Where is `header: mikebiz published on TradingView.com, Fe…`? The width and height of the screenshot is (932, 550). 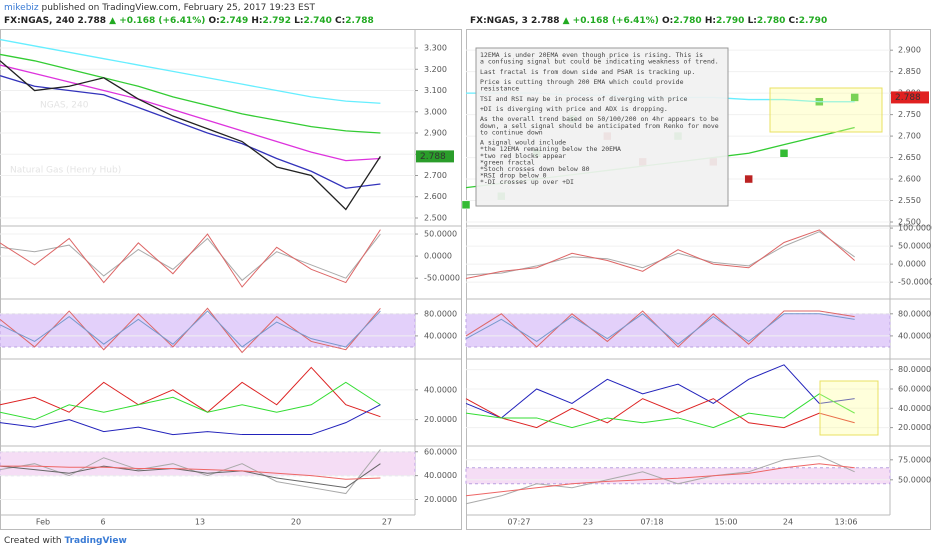 header: mikebiz published on TradingView.com, Fe… is located at coordinates (159, 8).